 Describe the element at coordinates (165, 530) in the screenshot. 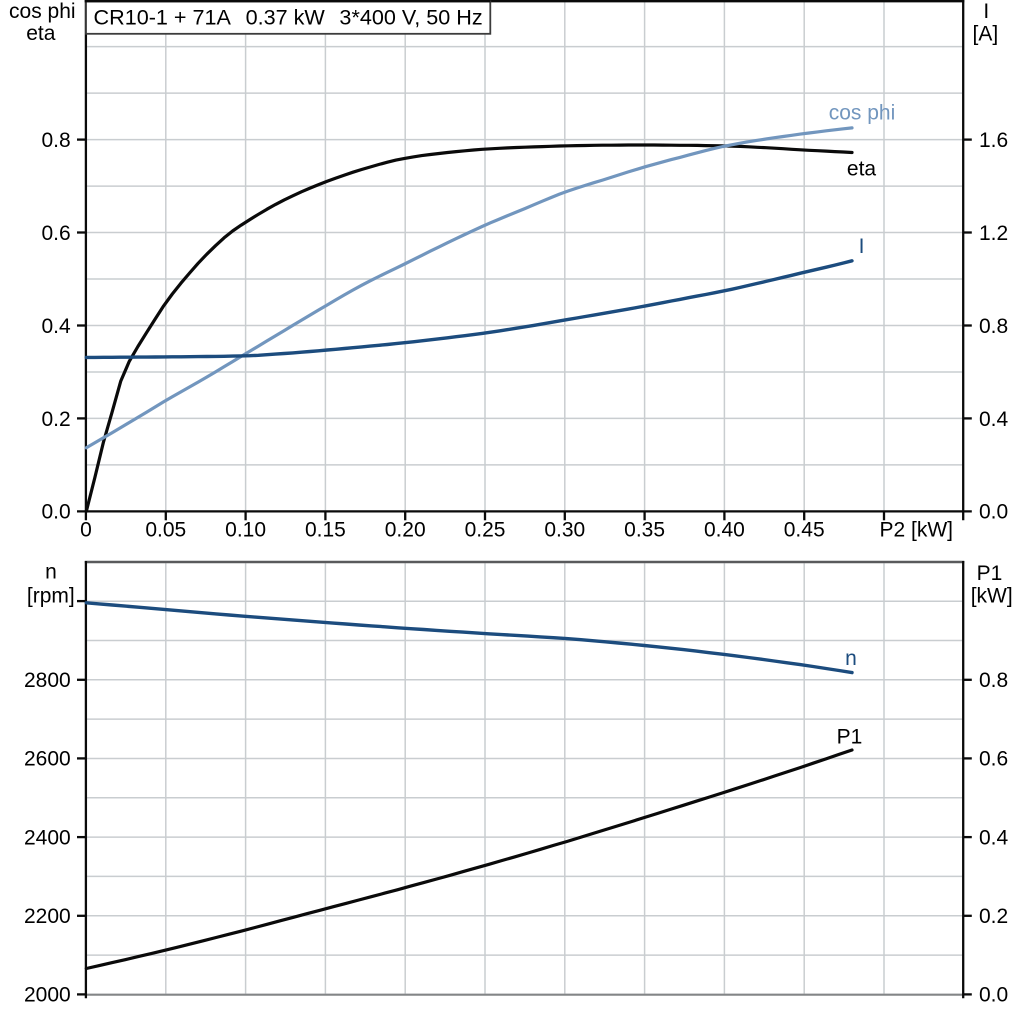

I see `svg-text: 0.05` at that location.